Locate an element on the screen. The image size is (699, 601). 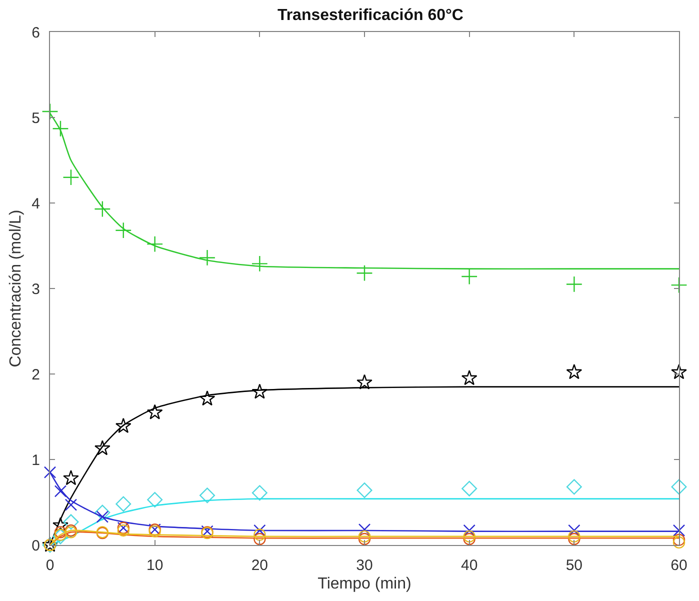
y-tick-label: 5 is located at coordinates (36, 118).